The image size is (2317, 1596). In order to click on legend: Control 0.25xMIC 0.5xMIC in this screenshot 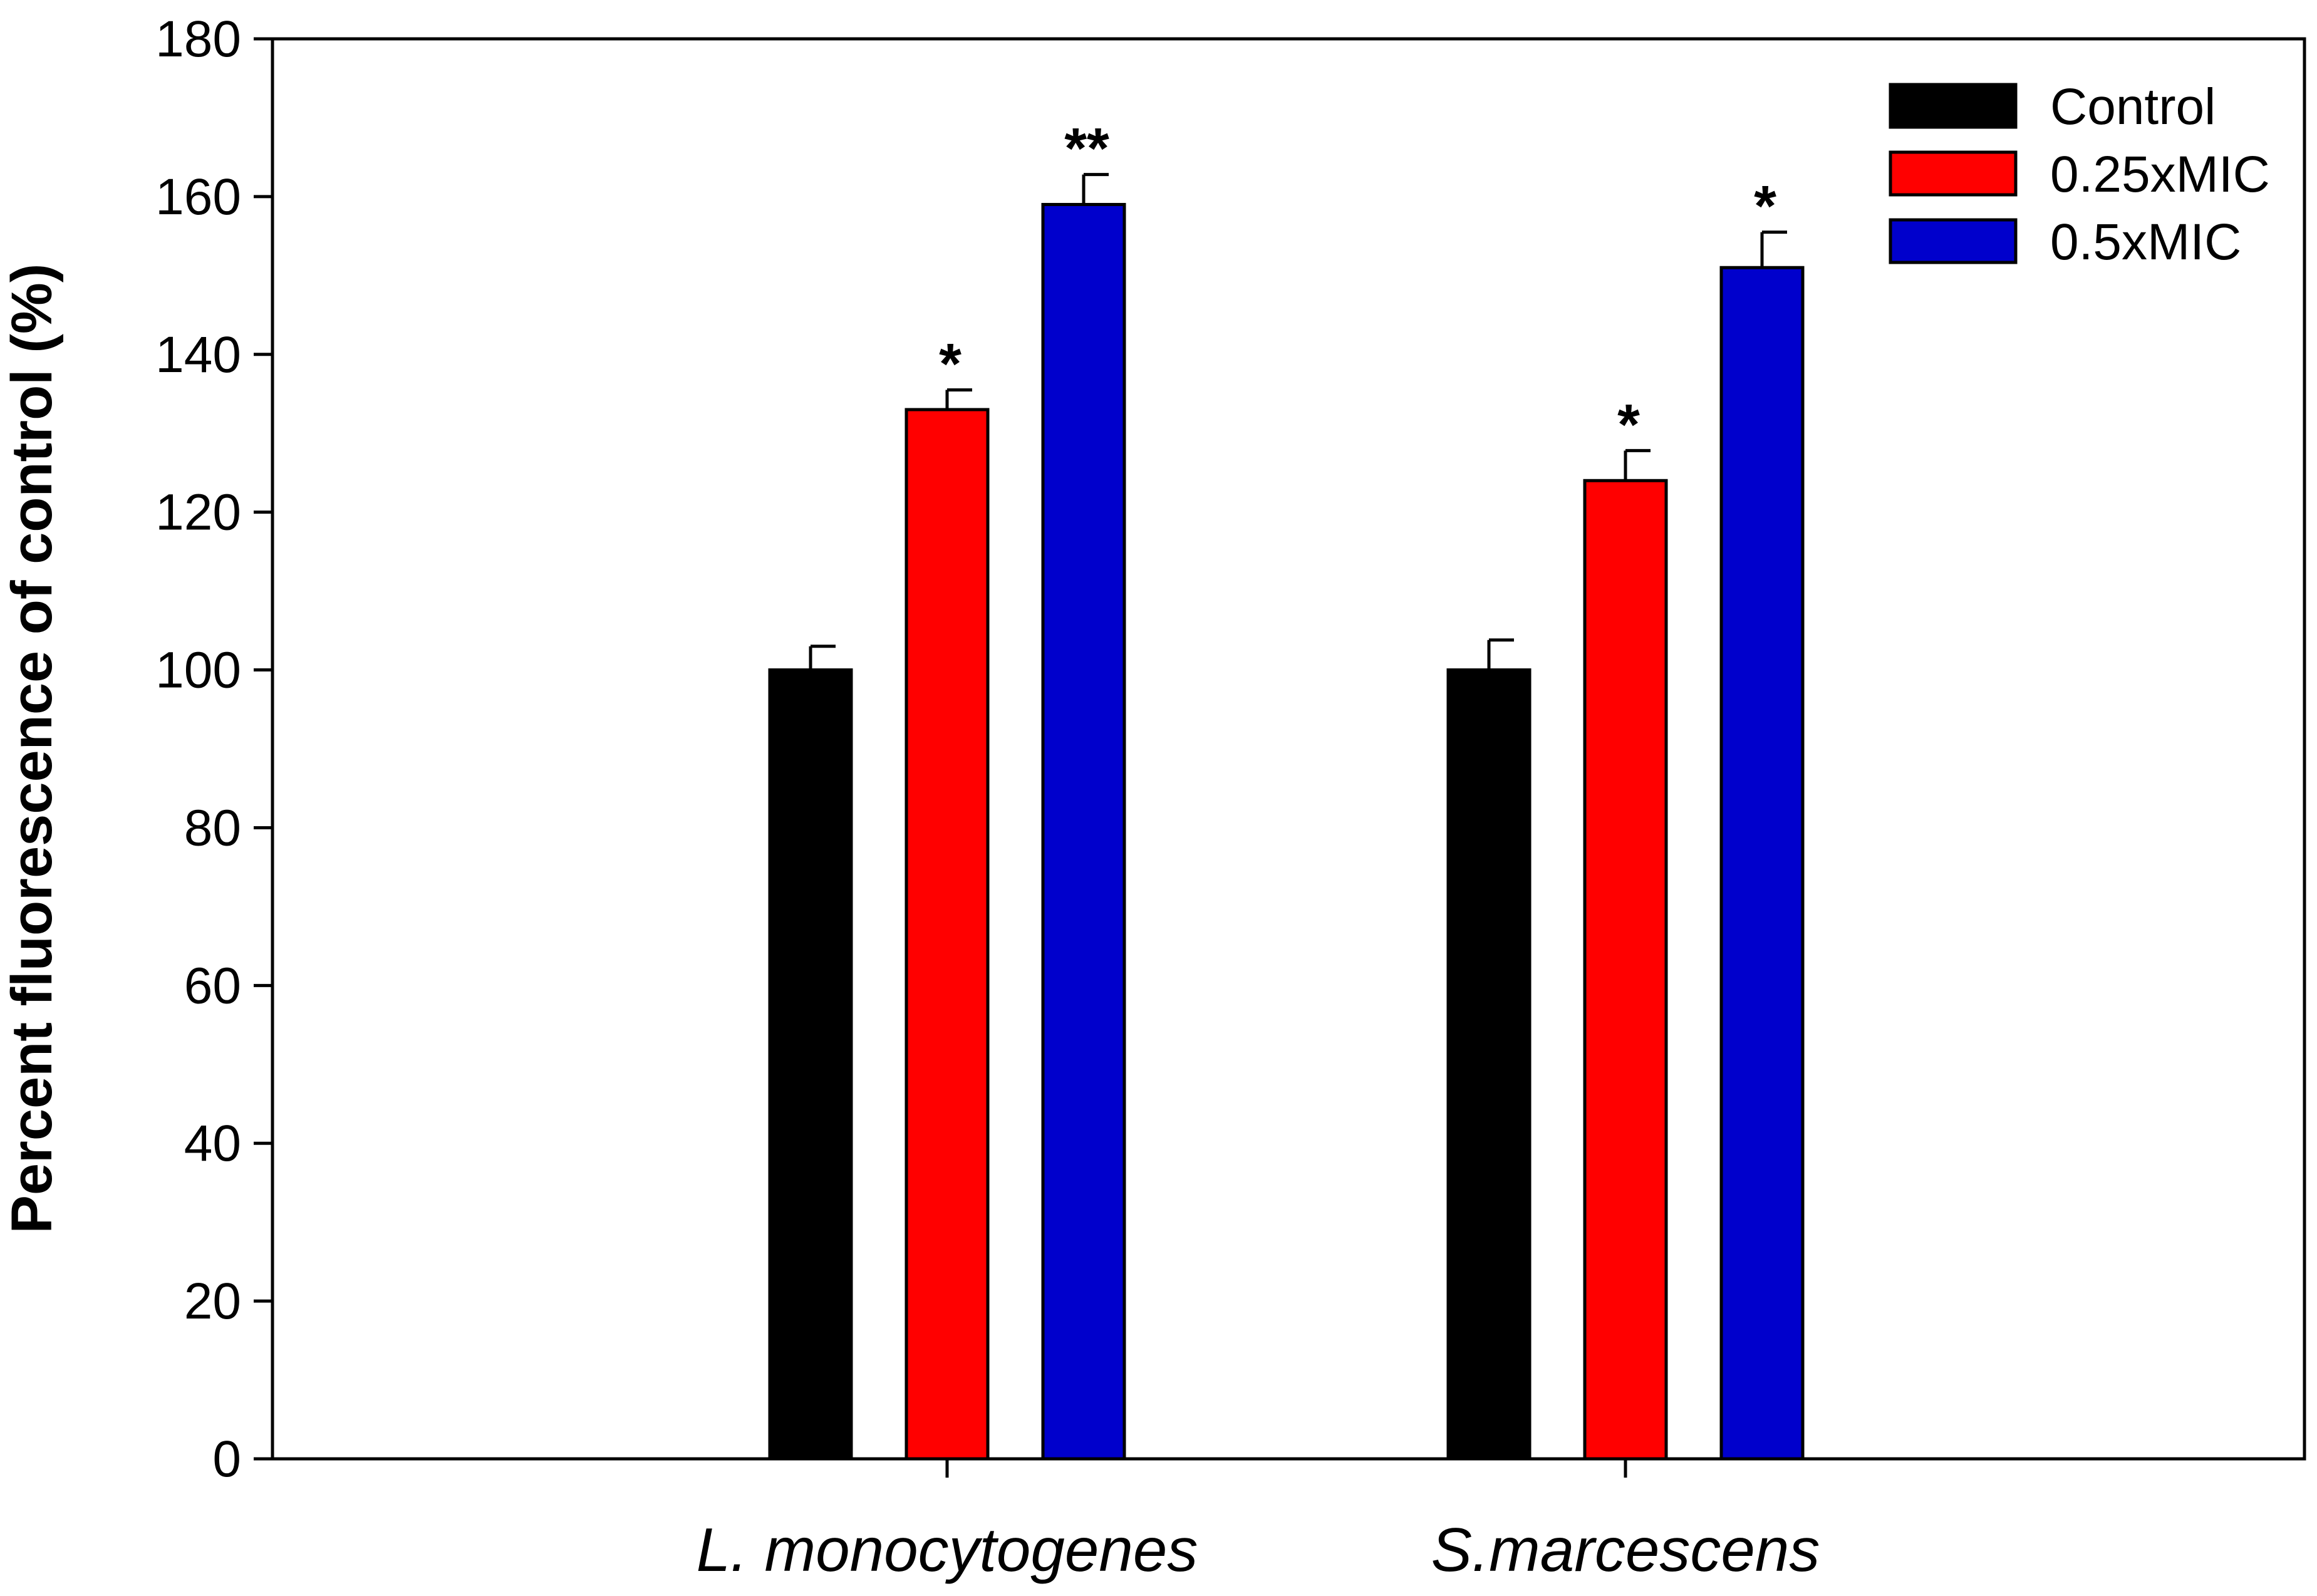, I will do `click(2079, 175)`.